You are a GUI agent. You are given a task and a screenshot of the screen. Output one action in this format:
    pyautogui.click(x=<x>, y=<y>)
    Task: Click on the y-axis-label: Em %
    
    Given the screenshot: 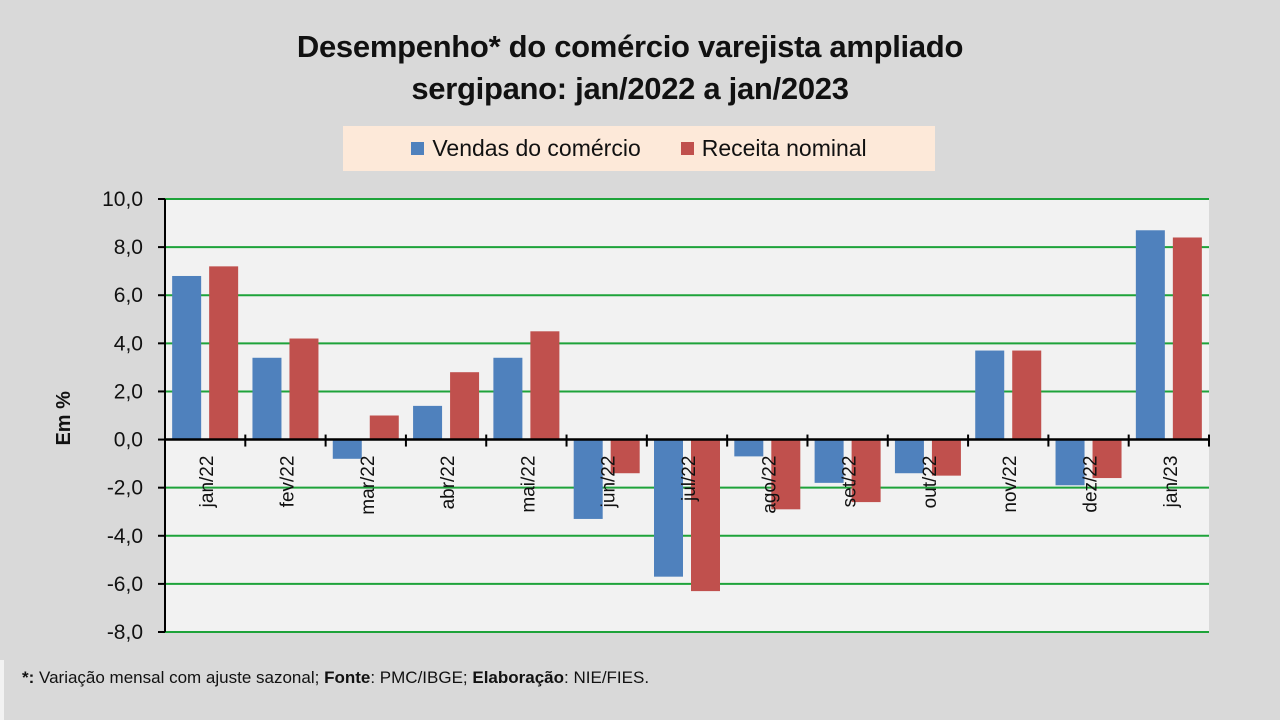 What is the action you would take?
    pyautogui.click(x=64, y=418)
    